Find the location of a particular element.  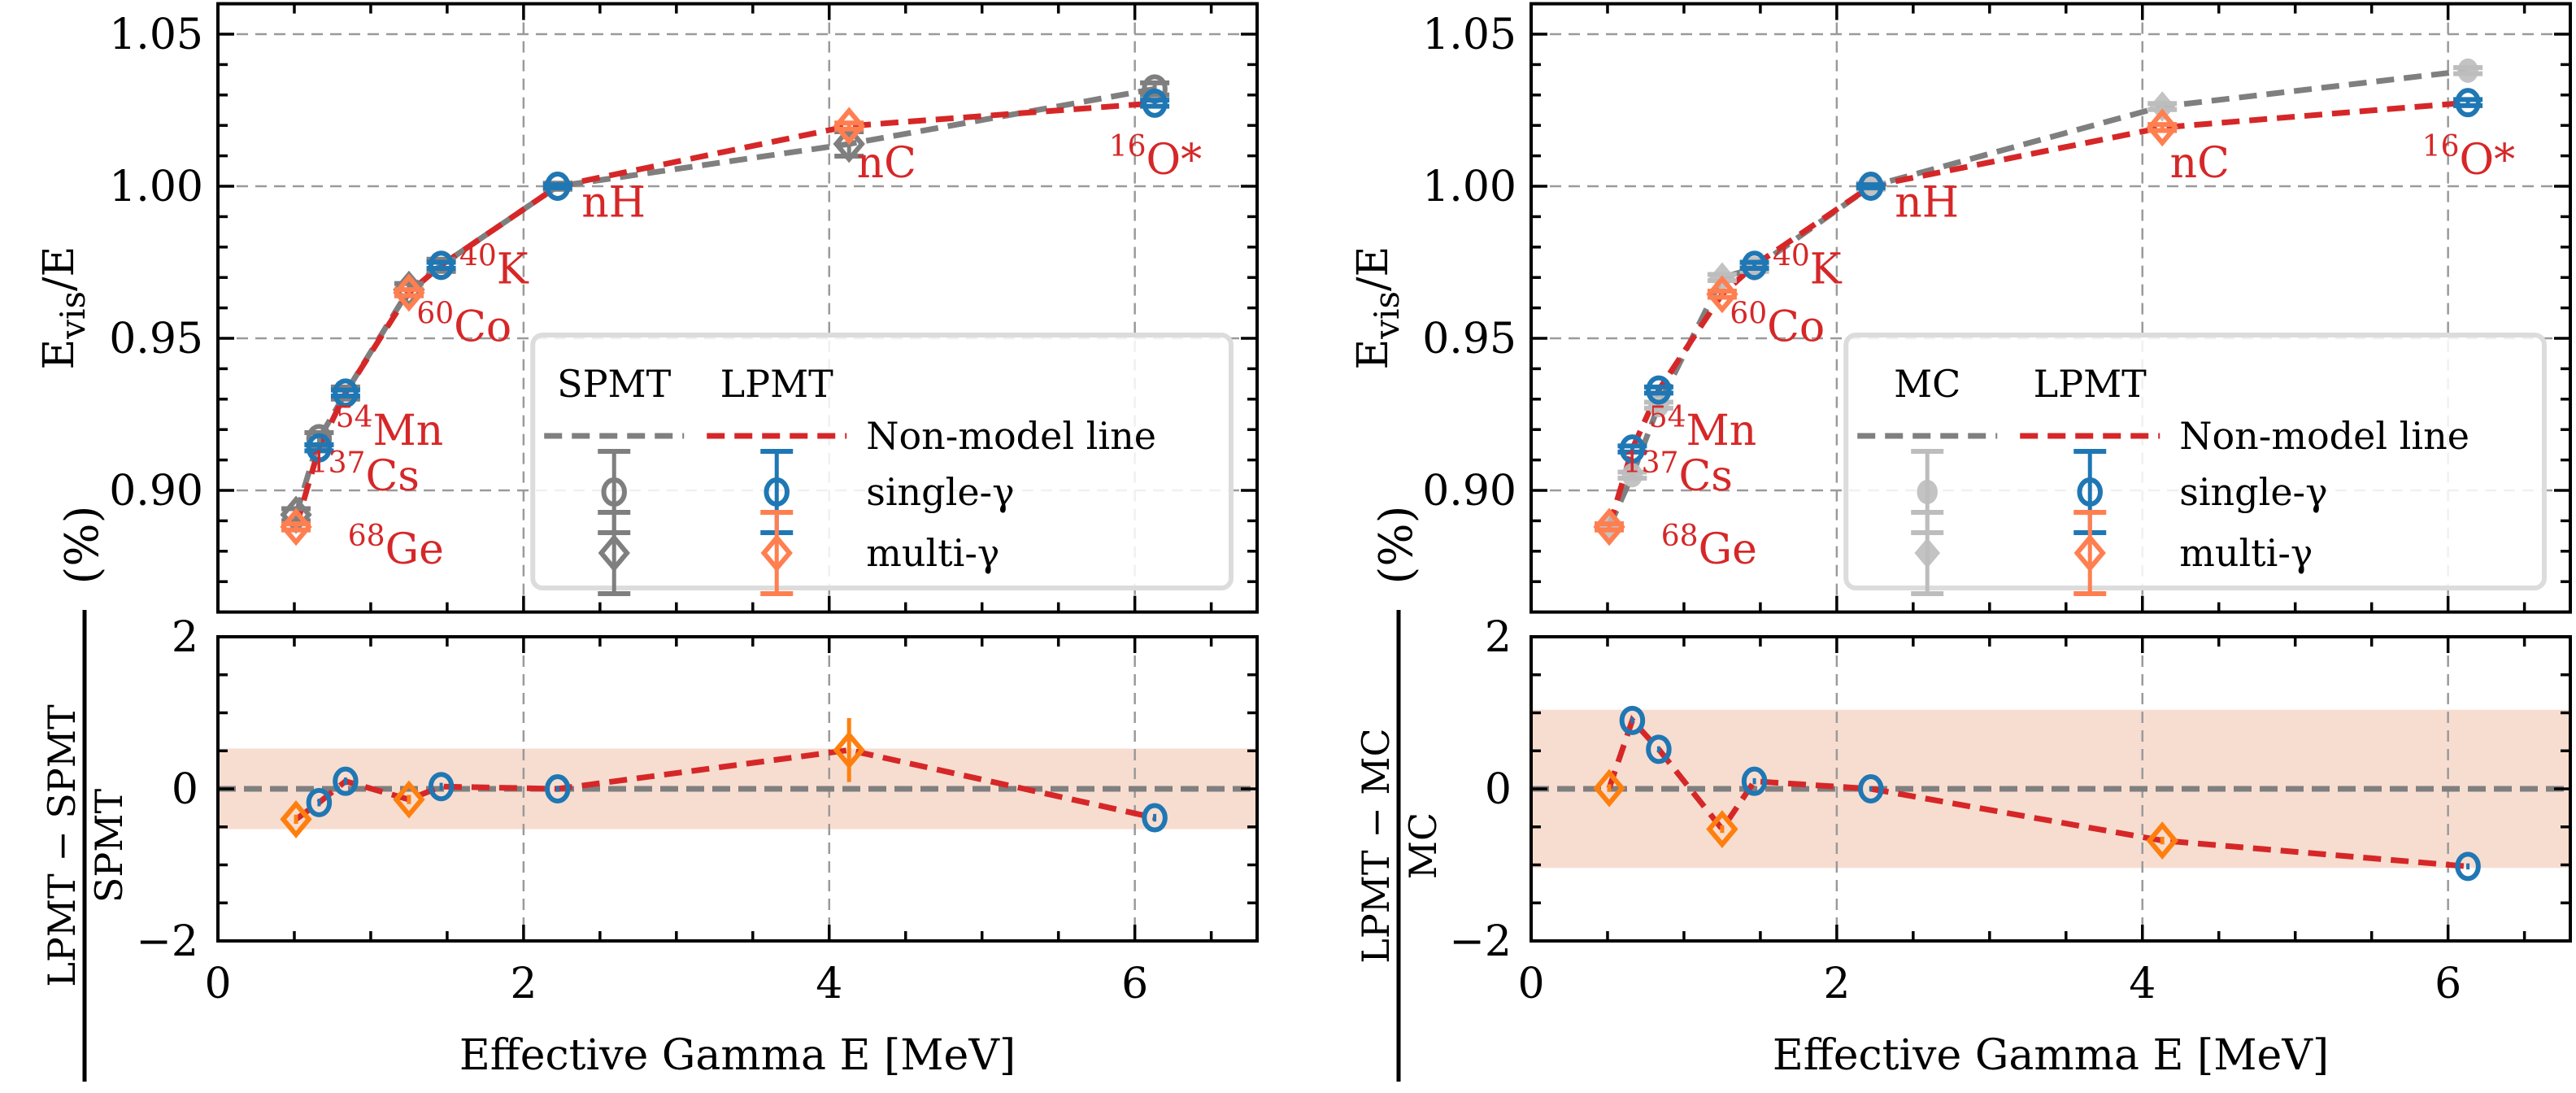

ratio-line is located at coordinates (725, 784).